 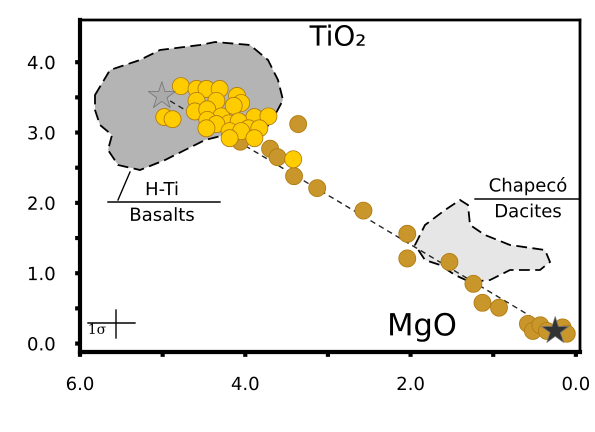 What do you see at coordinates (80, 383) in the screenshot?
I see `x-tick-label: 6.0` at bounding box center [80, 383].